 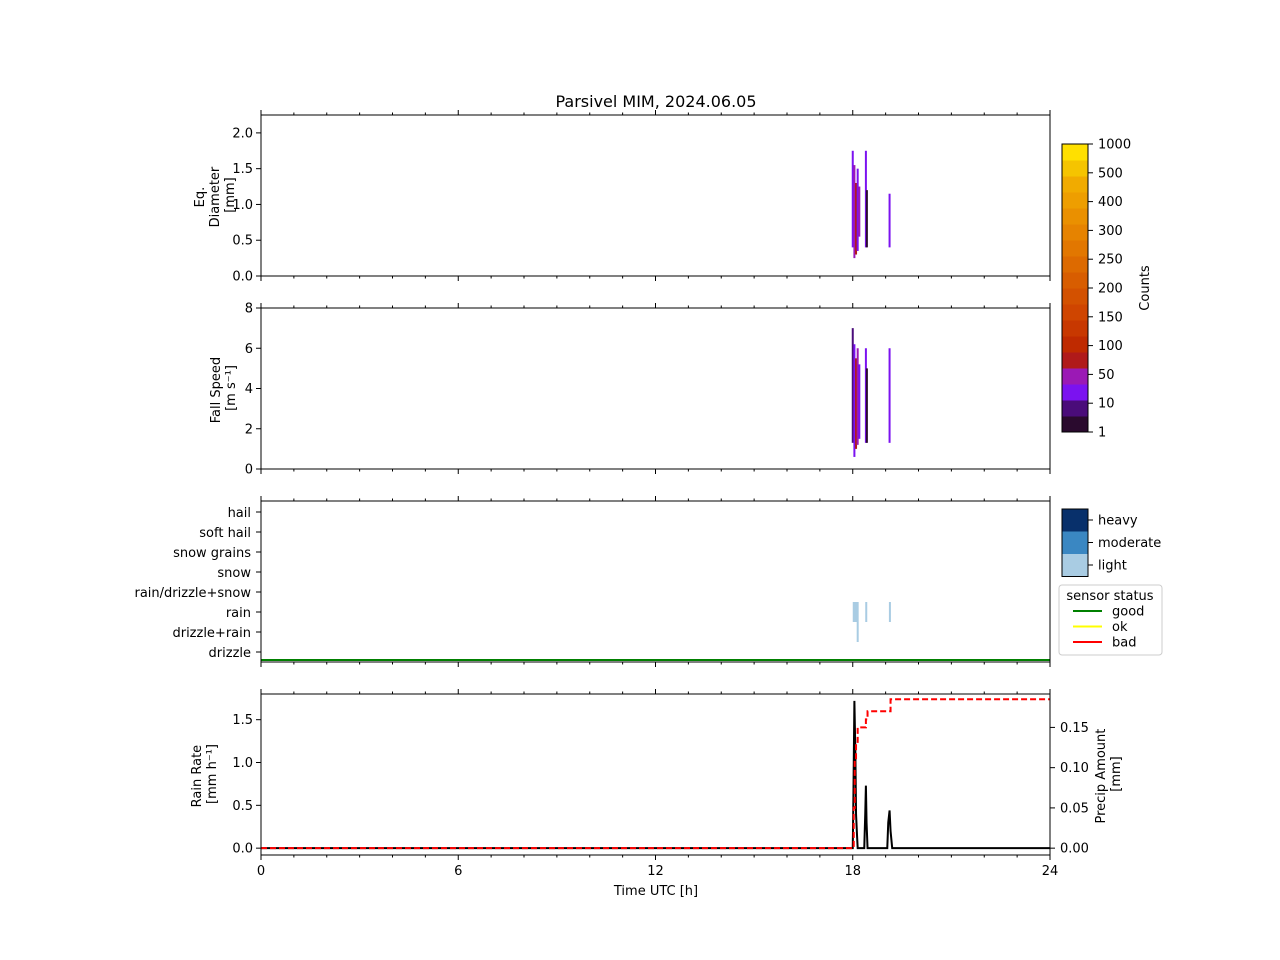 I want to click on fallspeed-panel: 0 2 4 6 8 Fall Speed [m s⁻¹], so click(x=630, y=390).